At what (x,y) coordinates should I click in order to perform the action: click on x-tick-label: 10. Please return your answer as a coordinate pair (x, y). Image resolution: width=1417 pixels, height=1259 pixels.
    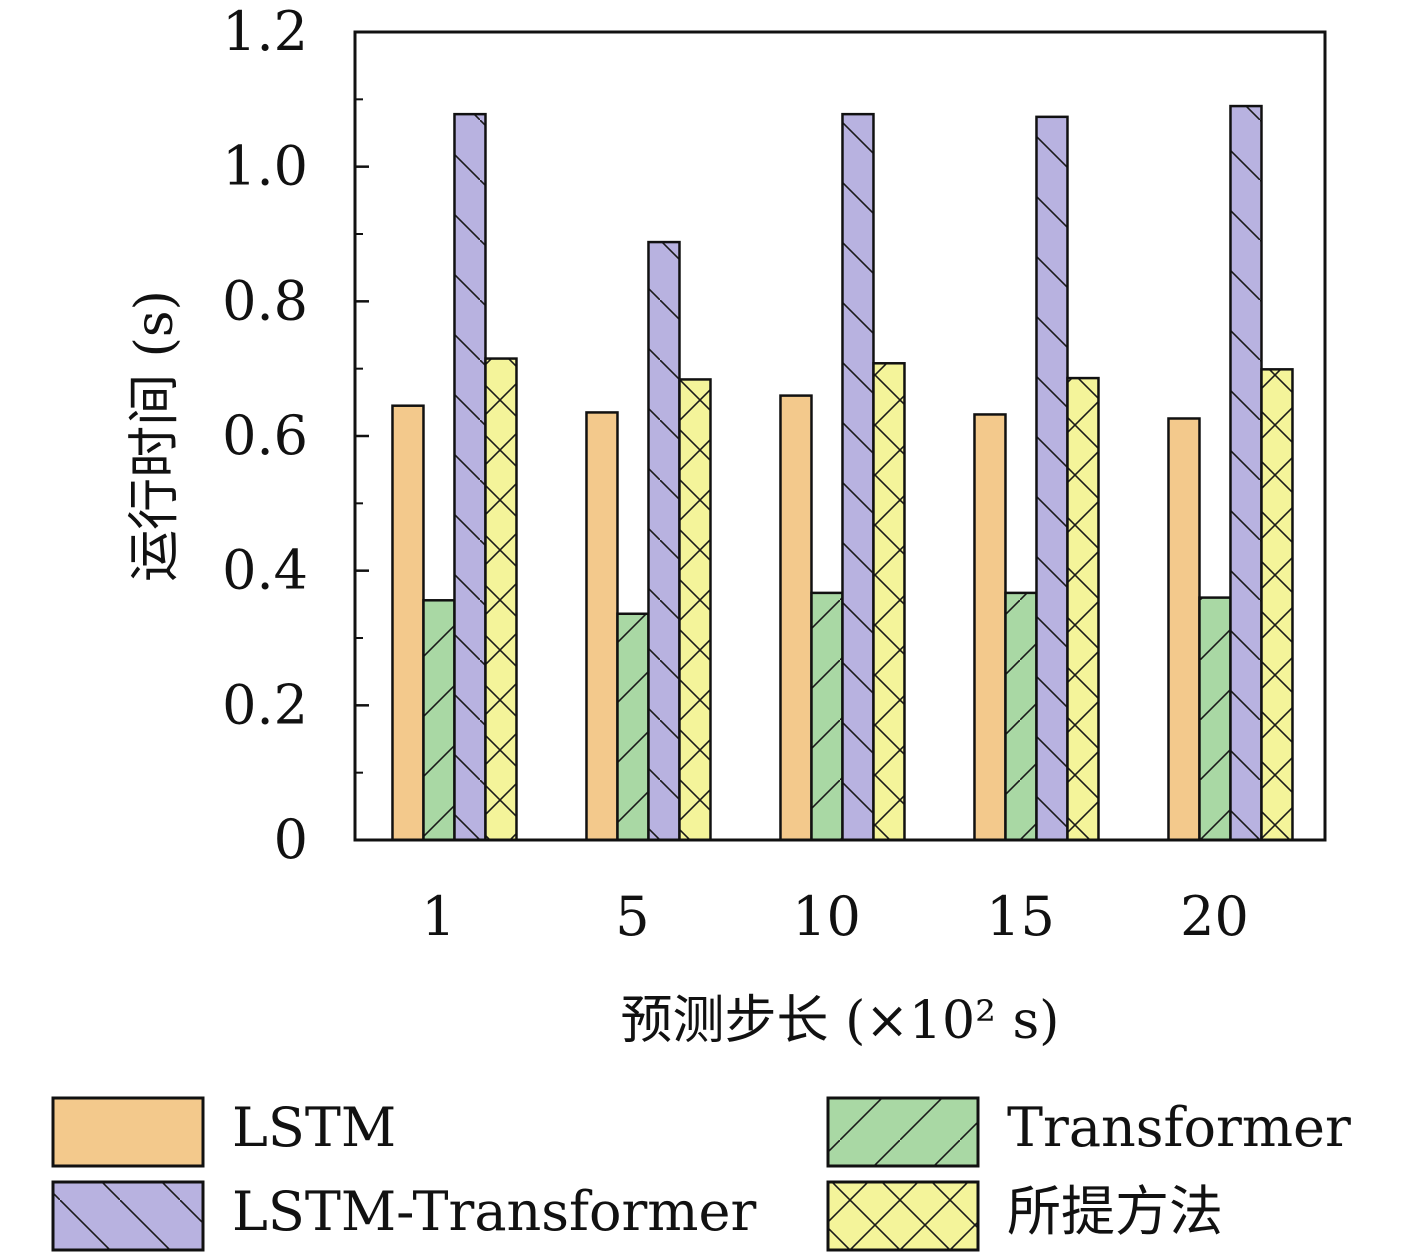
    Looking at the image, I should click on (826, 916).